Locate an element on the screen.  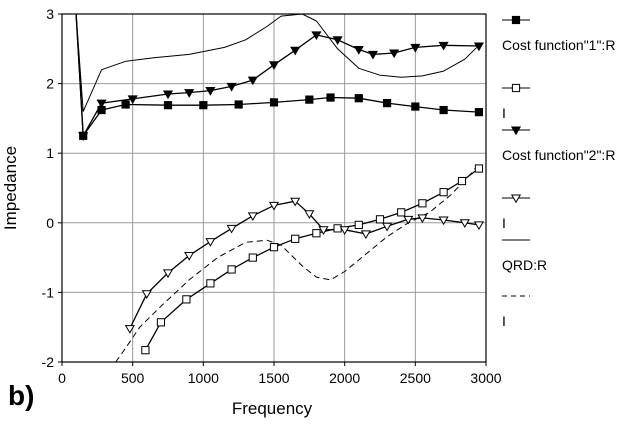
x-axis-label: Frequency is located at coordinates (272, 408).